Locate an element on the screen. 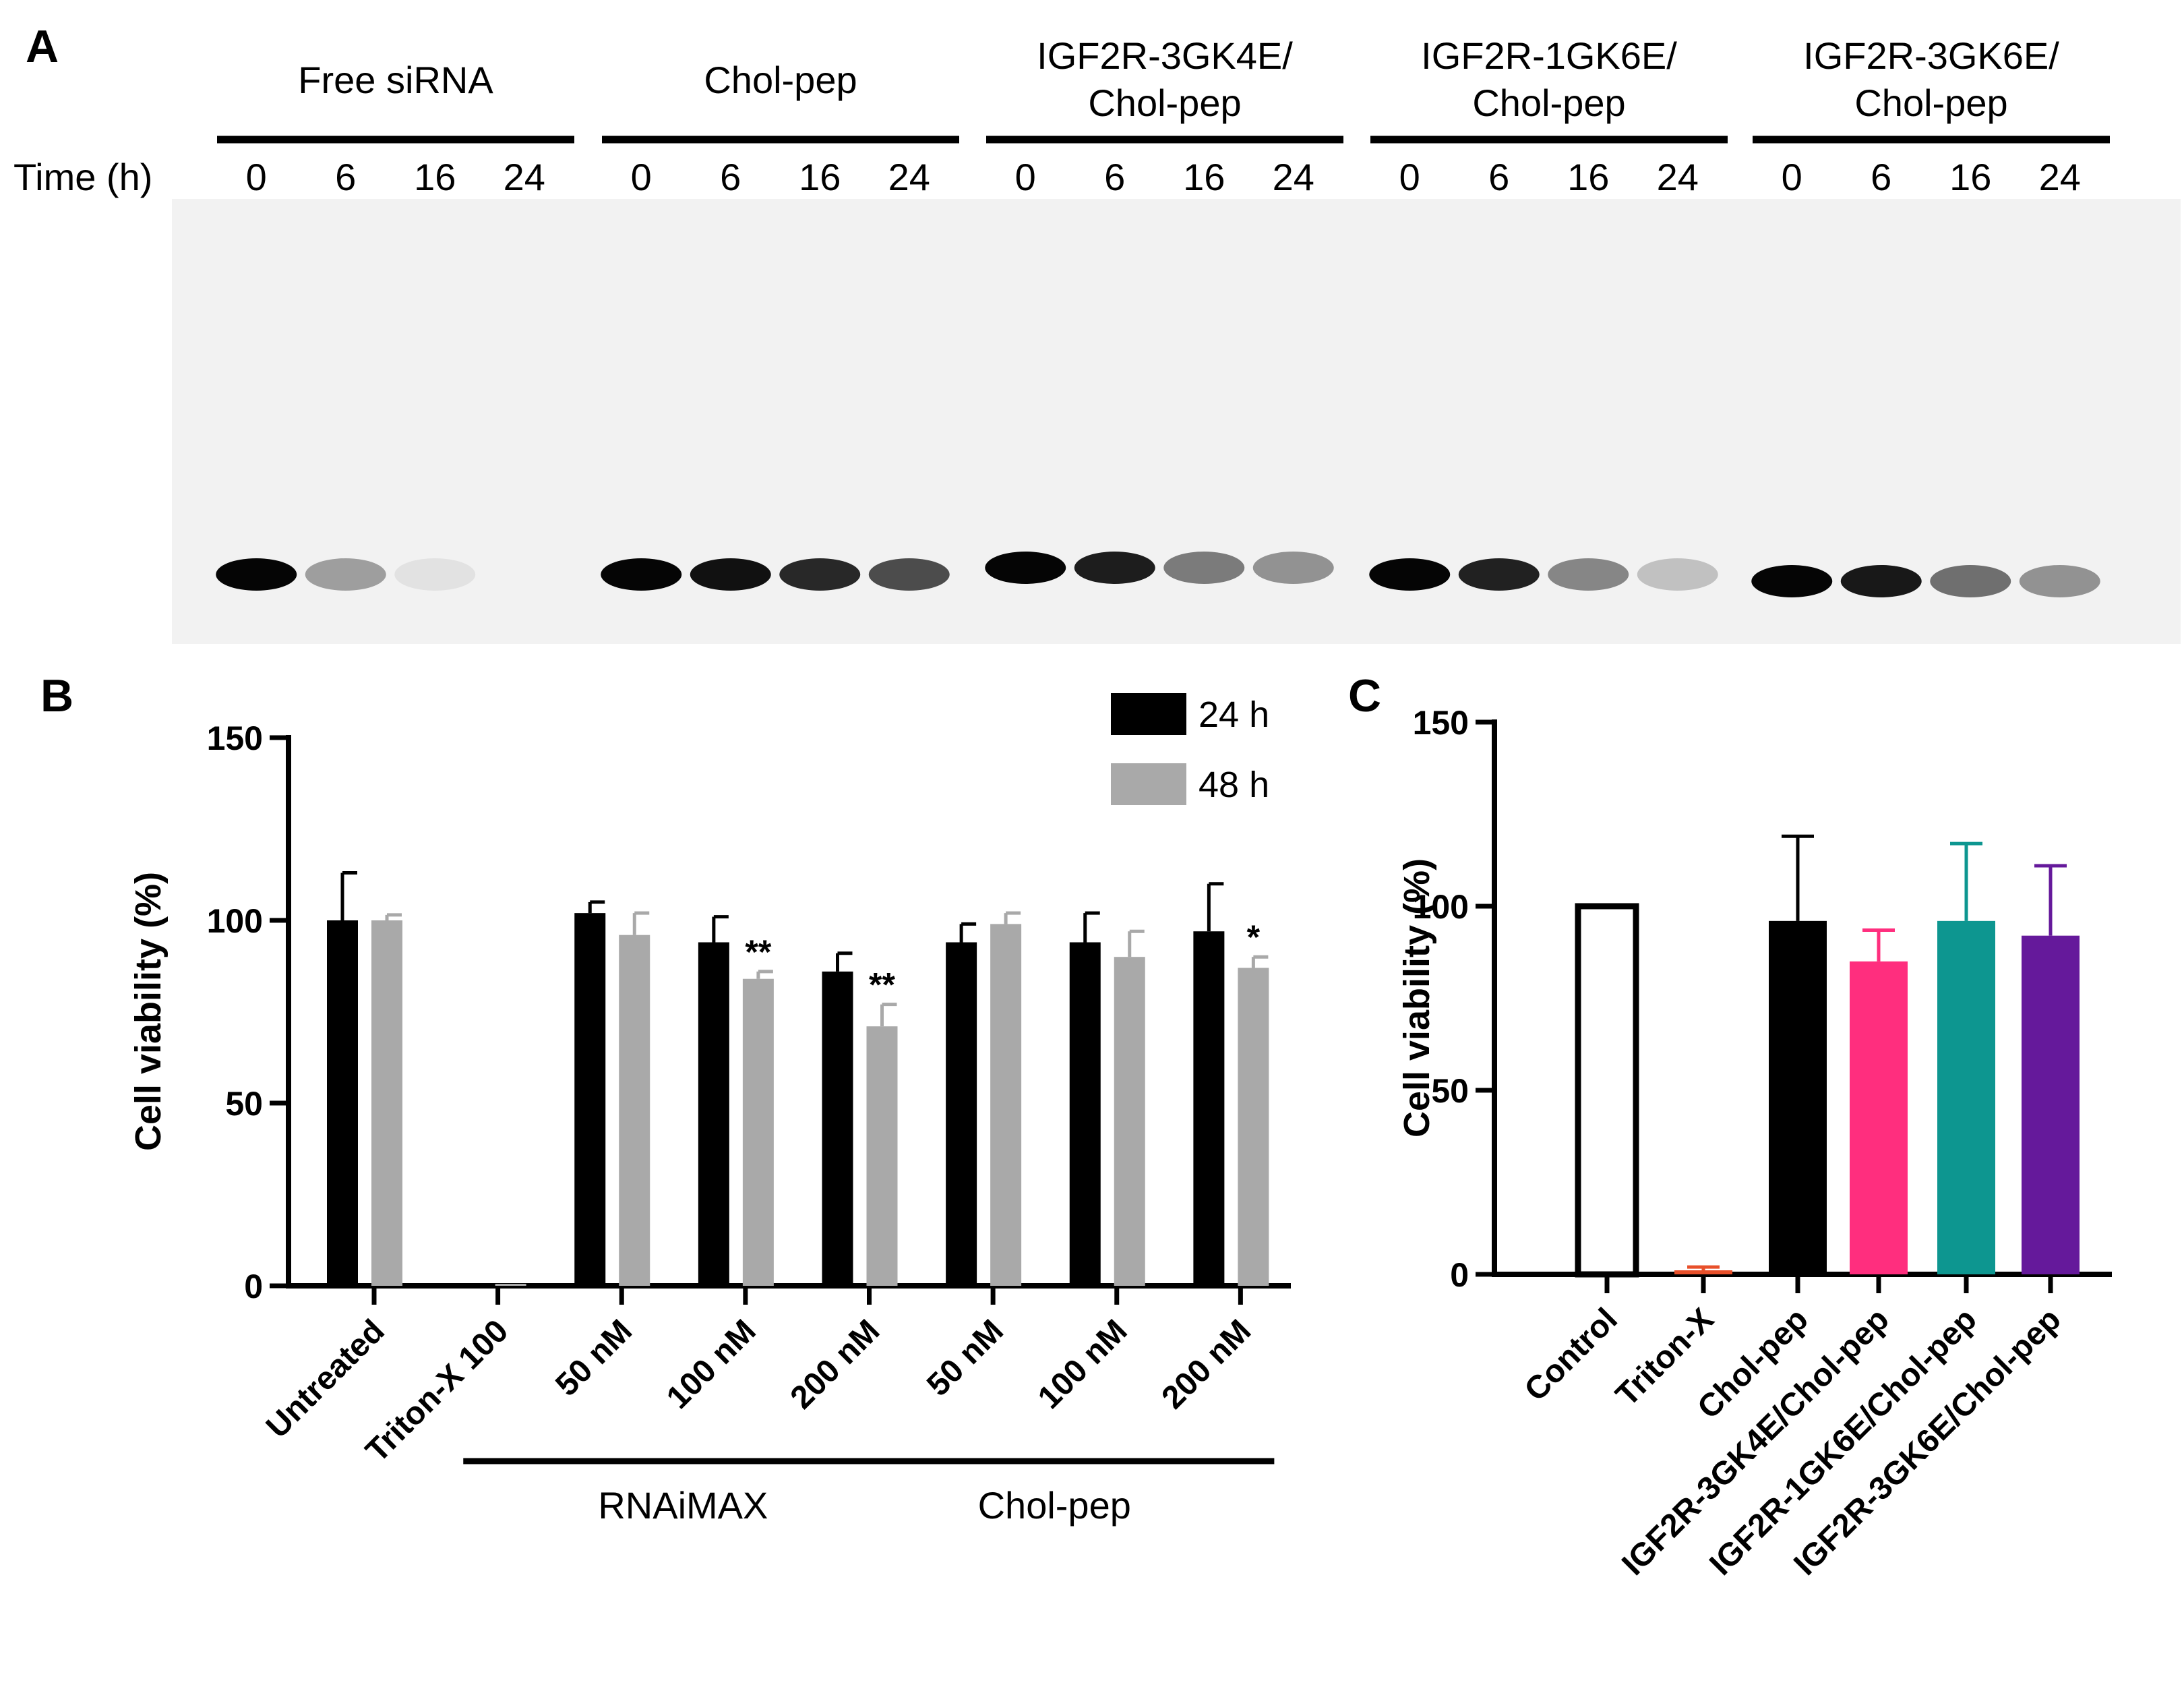  chart-b-group-label: RNAiMAX is located at coordinates (683, 1505).